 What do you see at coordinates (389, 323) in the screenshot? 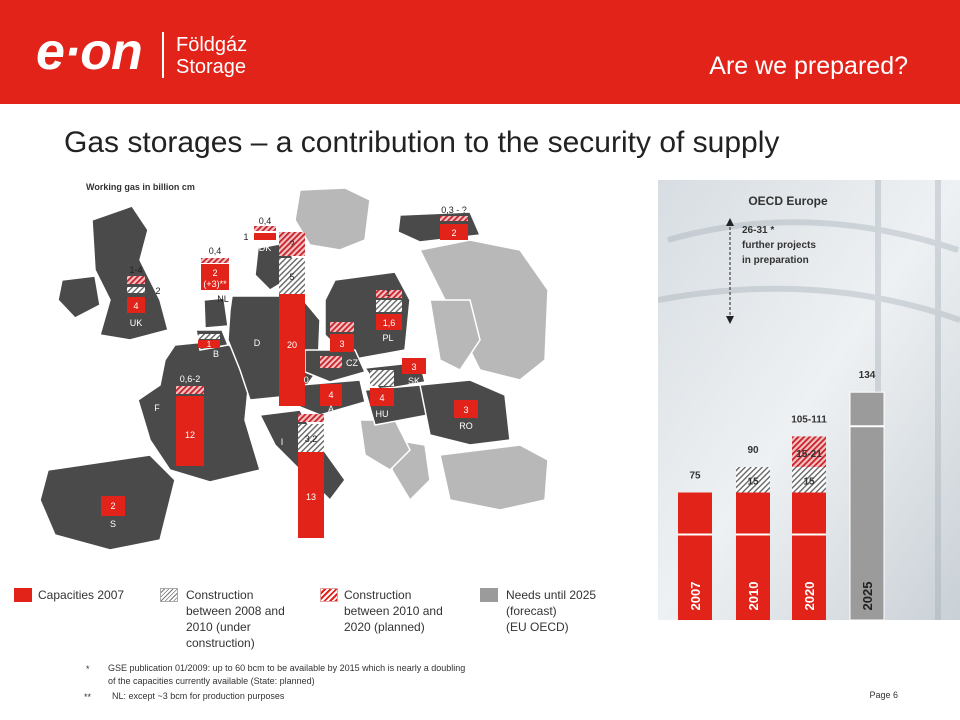
I see `pl-capacity-value: 1,6` at bounding box center [389, 323].